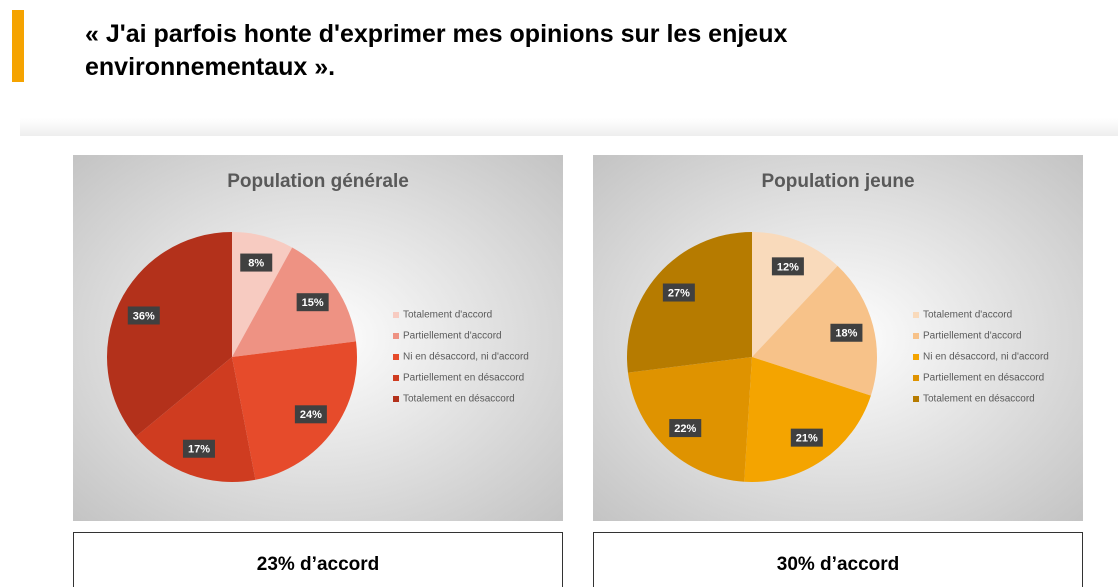 This screenshot has height=587, width=1118. I want to click on data-label: 27%, so click(679, 293).